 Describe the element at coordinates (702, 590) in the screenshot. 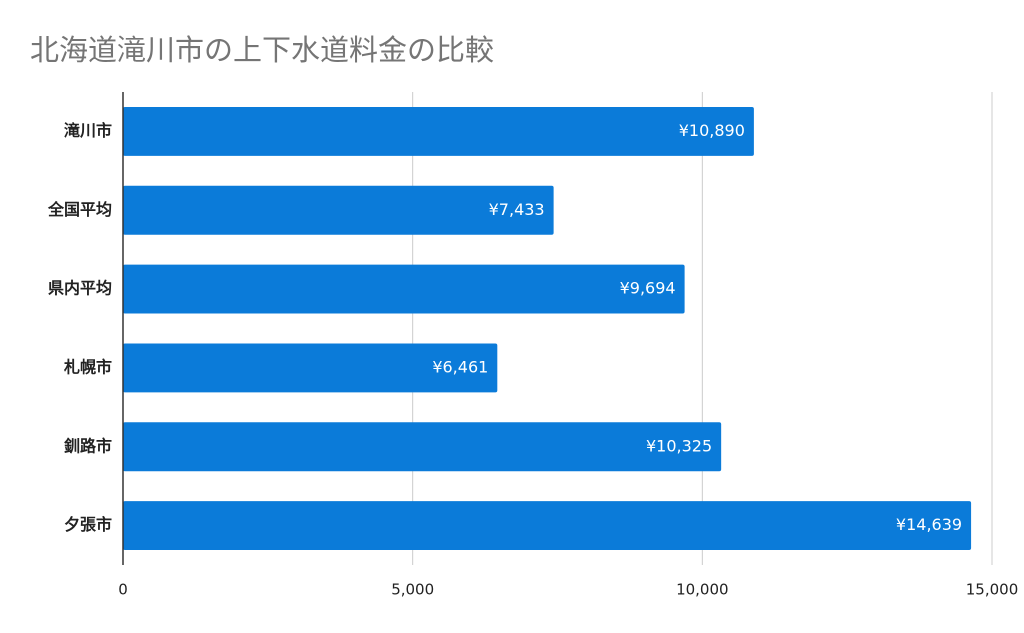

I see `x-tick-label: 10,000` at that location.